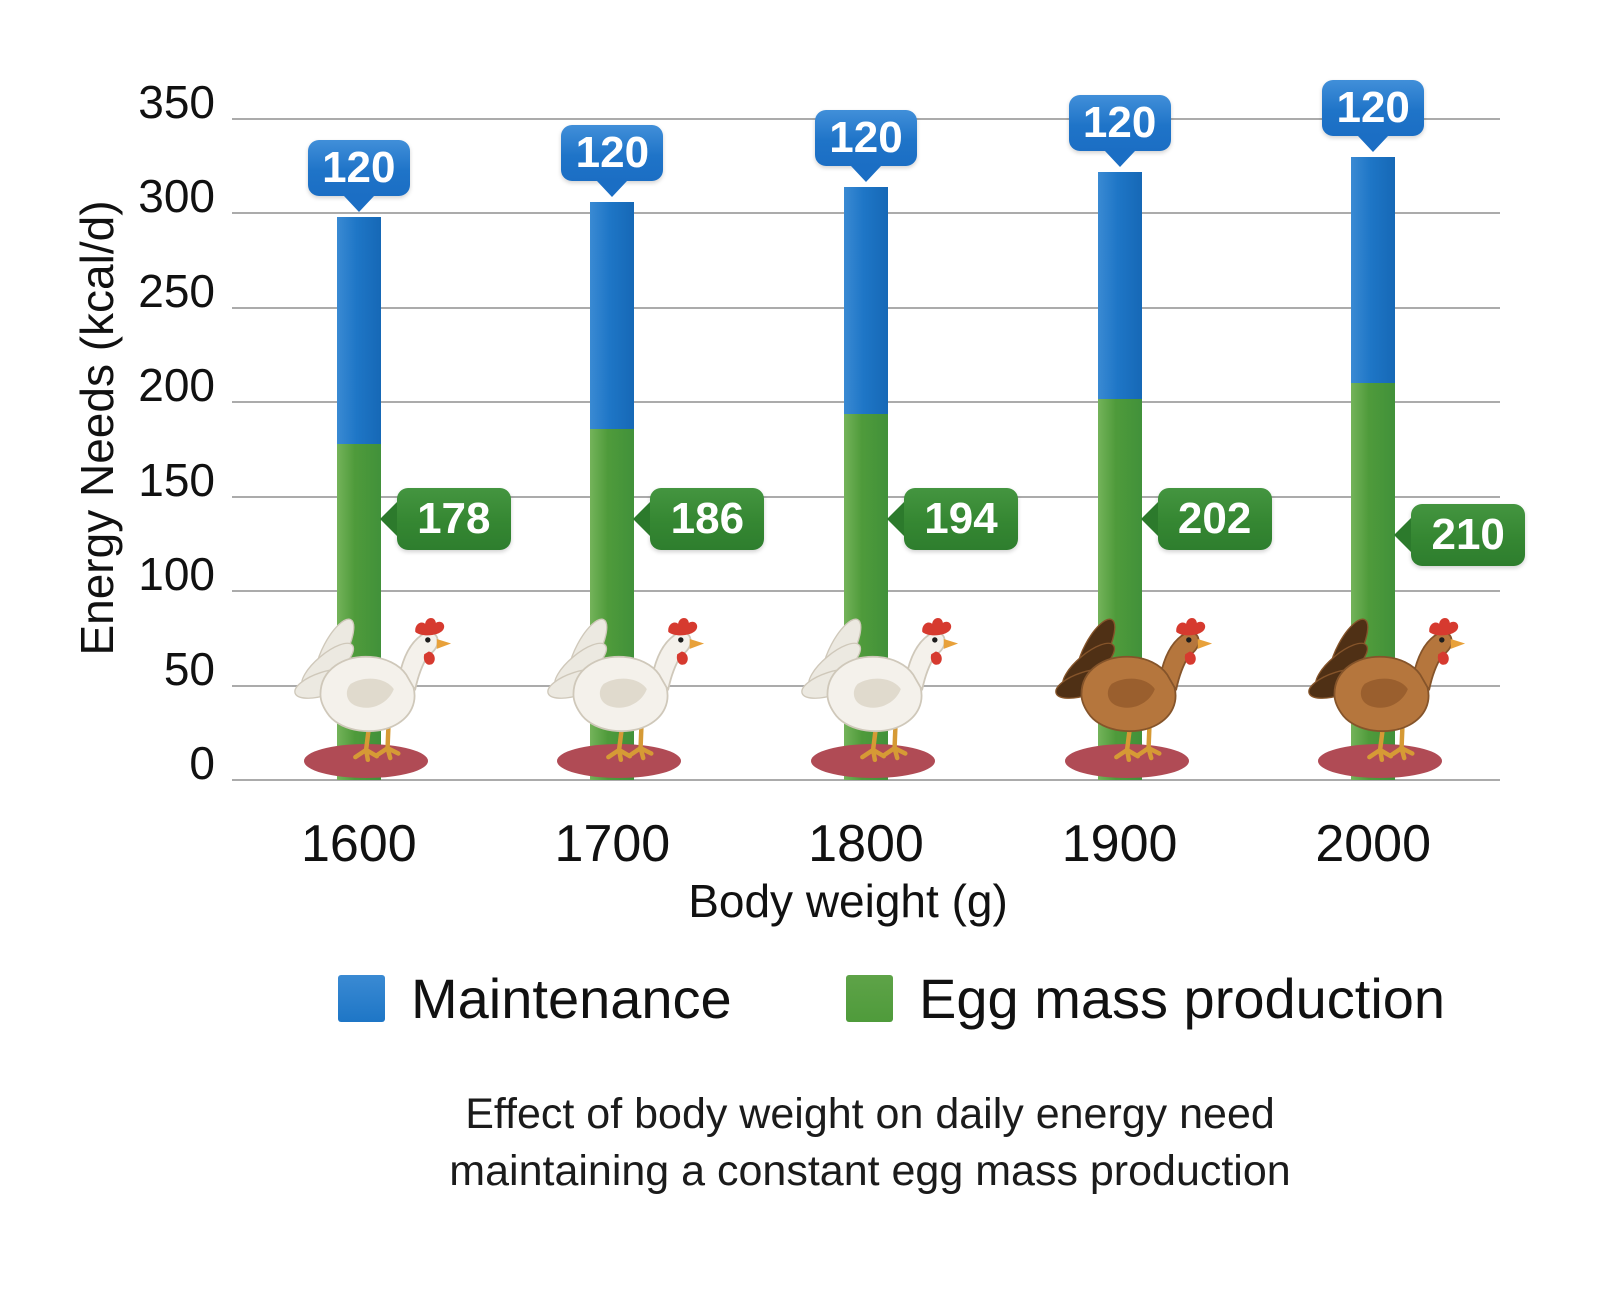 The width and height of the screenshot is (1600, 1289). What do you see at coordinates (361, 998) in the screenshot?
I see `maintenance-legend-swatch` at bounding box center [361, 998].